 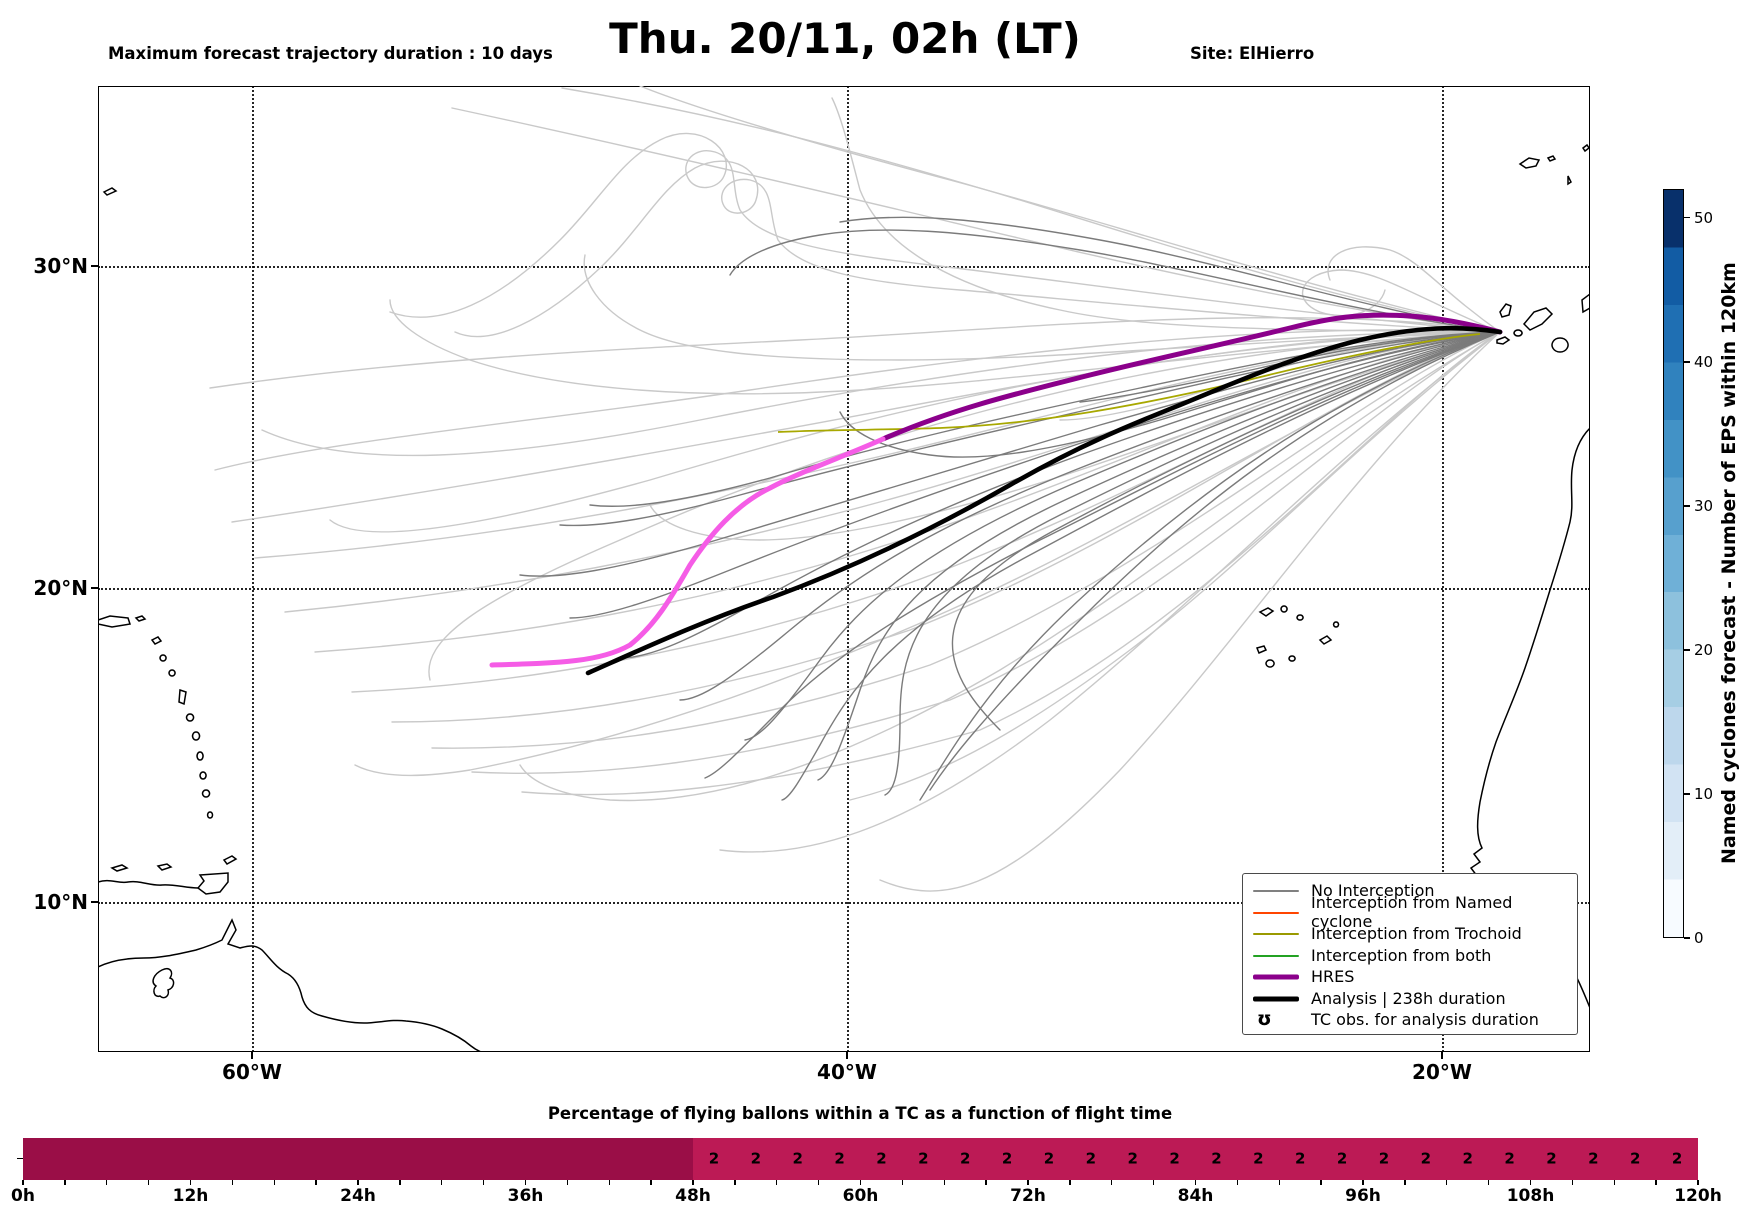 What do you see at coordinates (1410, 912) in the screenshot?
I see `legend-row: Interception from Named cyclone` at bounding box center [1410, 912].